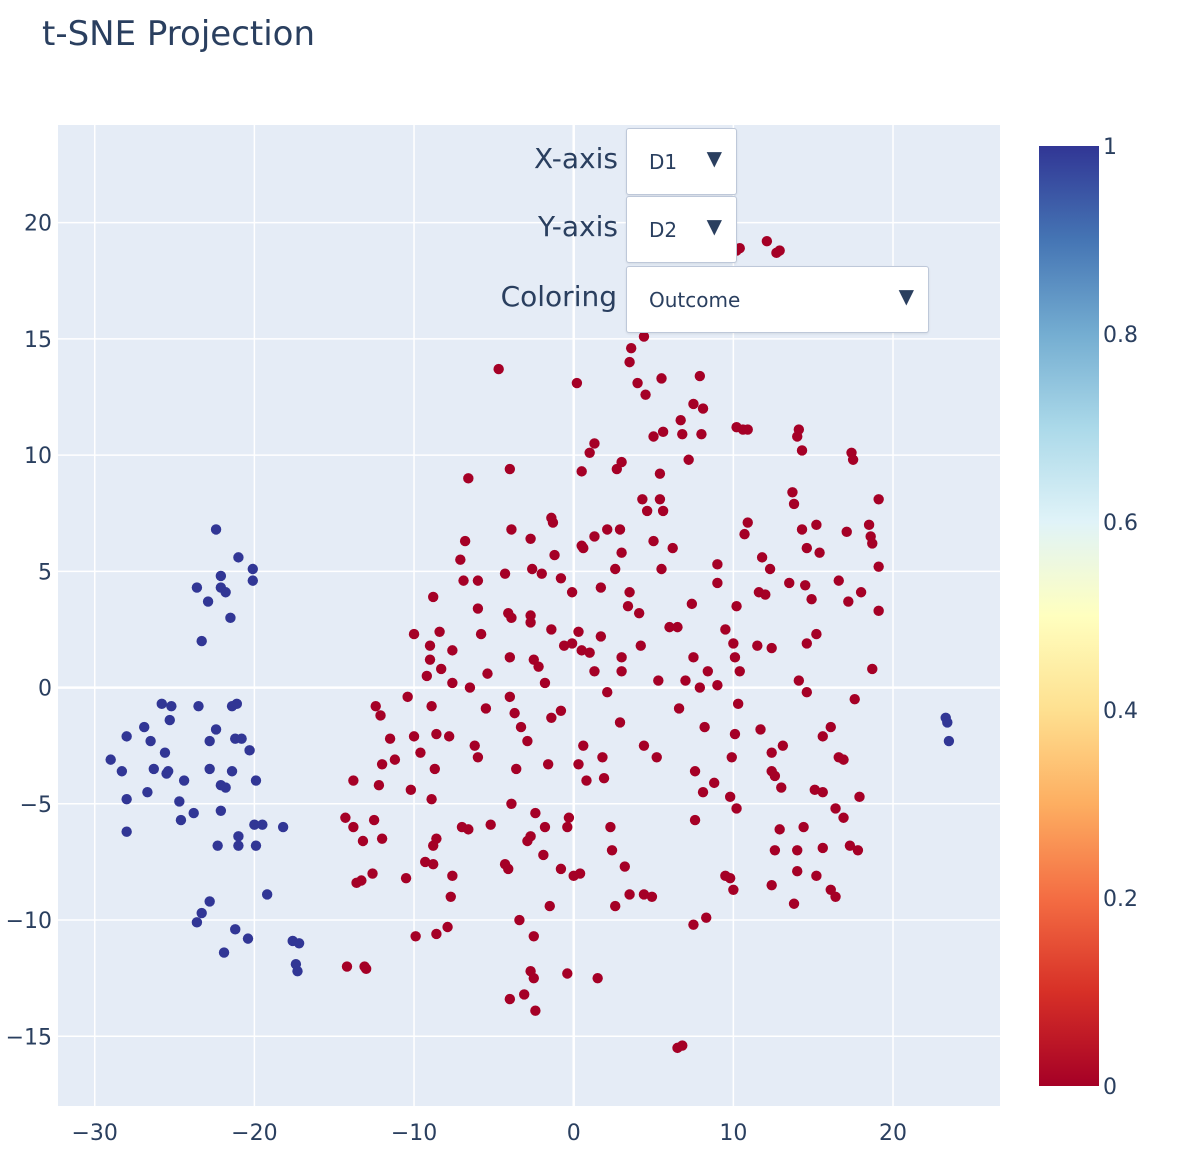 The width and height of the screenshot is (1178, 1164). Describe the element at coordinates (490, 1133) in the screenshot. I see `x-axis-ticks: −30 −20 −10 0 10 20` at that location.